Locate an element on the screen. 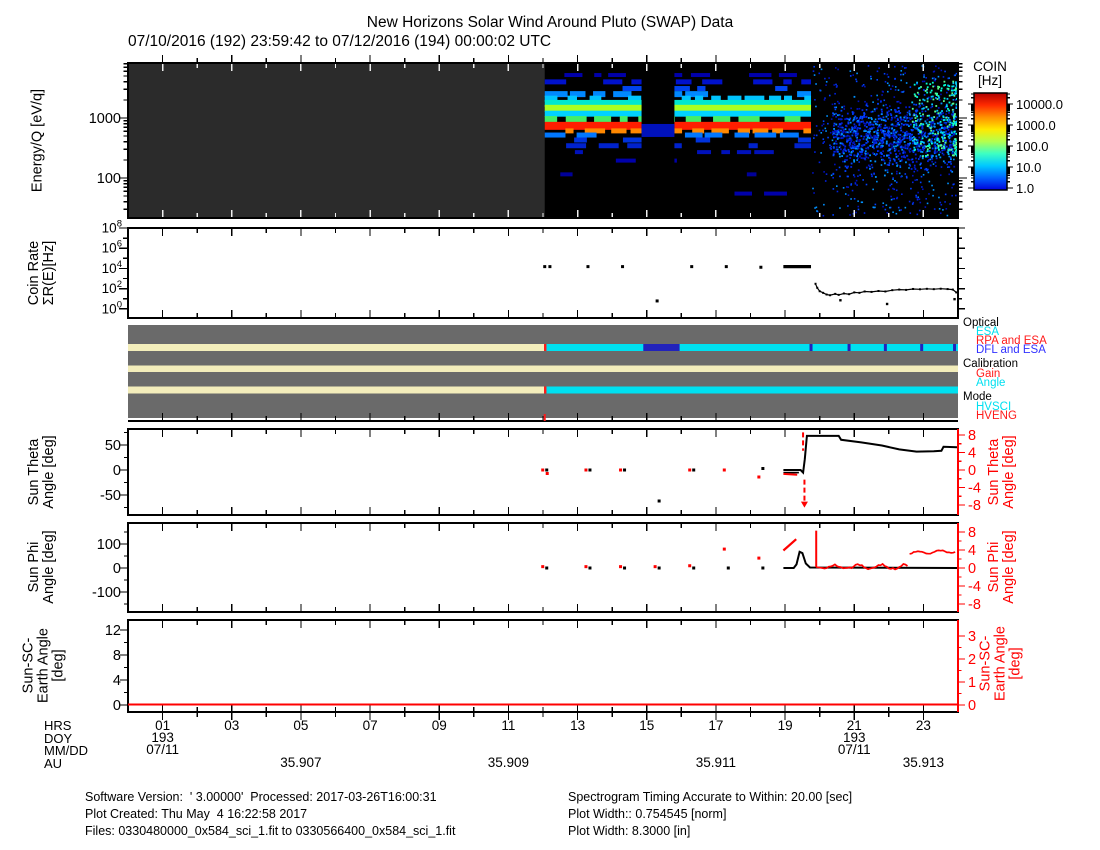 Image resolution: width=1100 pixels, height=850 pixels. au-value: 35.909 is located at coordinates (508, 762).